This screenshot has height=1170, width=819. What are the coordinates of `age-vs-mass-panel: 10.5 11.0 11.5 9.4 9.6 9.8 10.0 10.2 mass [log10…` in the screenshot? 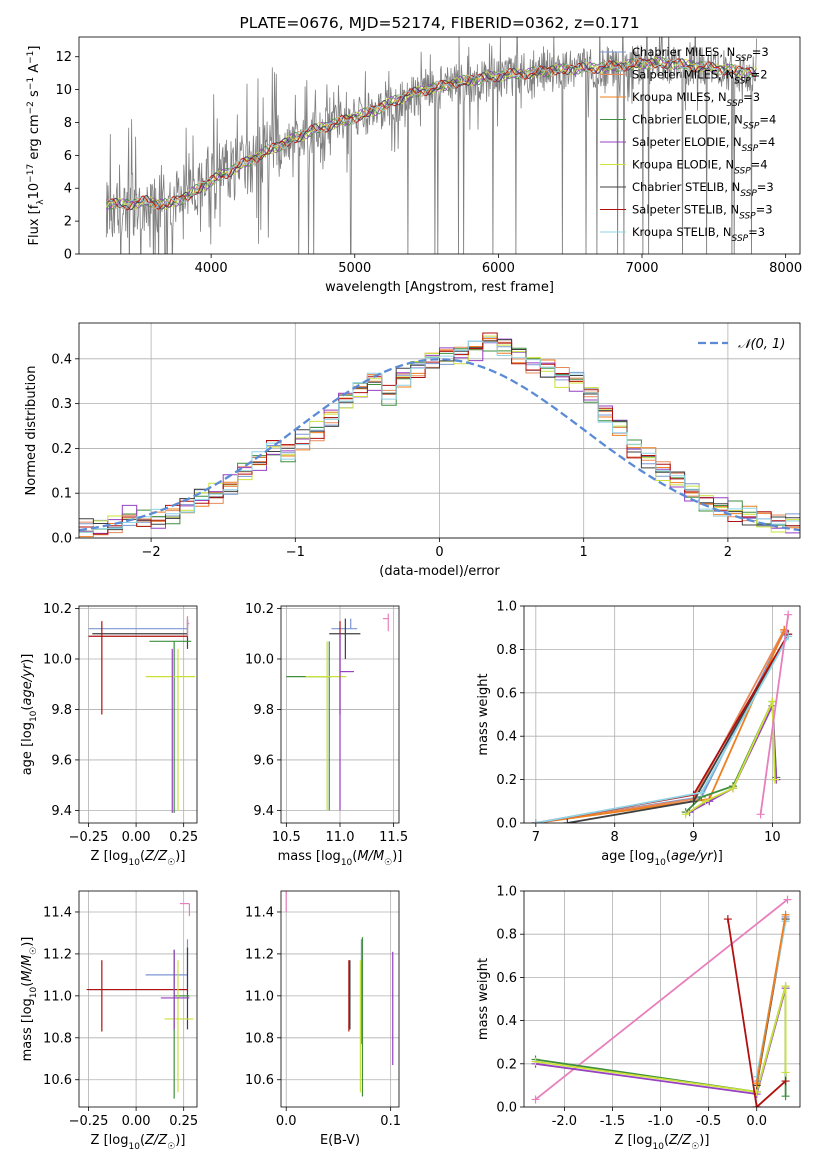 It's located at (326, 735).